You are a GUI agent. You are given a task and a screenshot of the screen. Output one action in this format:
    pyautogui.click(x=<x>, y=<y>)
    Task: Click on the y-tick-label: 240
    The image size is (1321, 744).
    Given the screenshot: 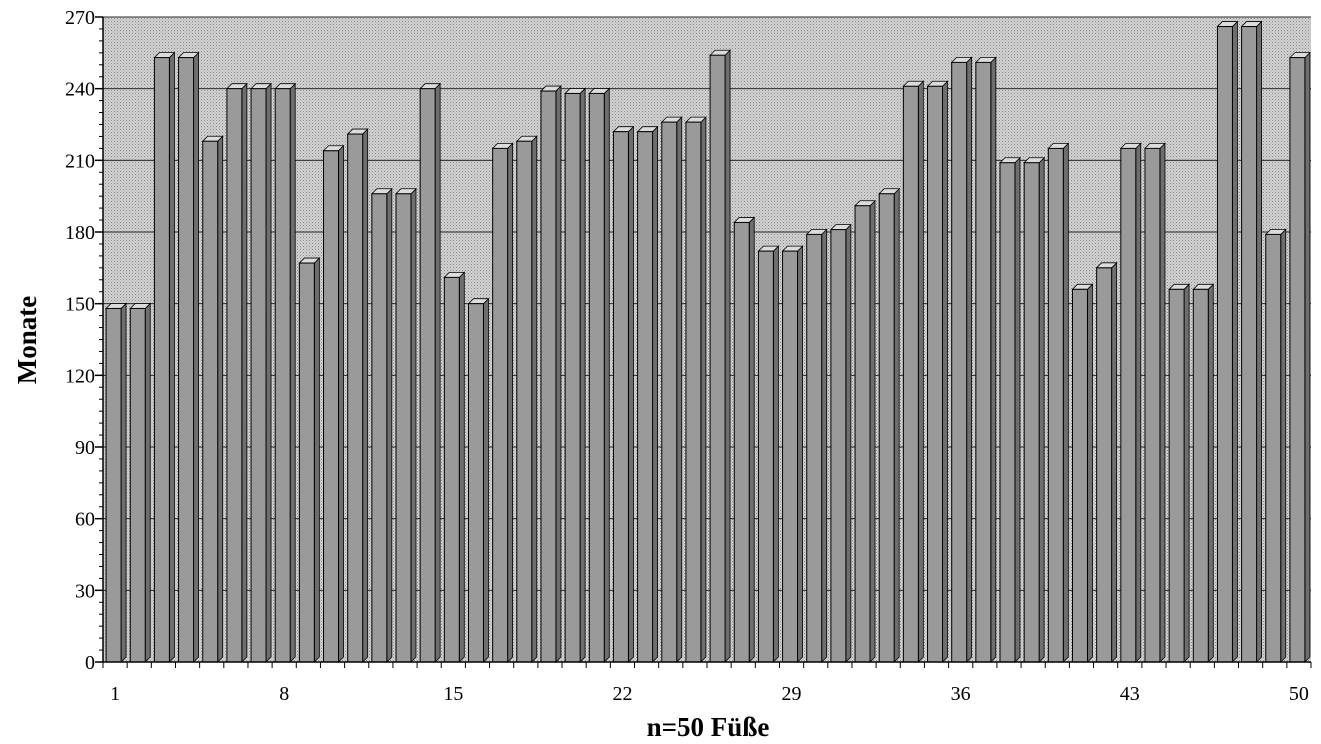 What is the action you would take?
    pyautogui.click(x=80, y=90)
    